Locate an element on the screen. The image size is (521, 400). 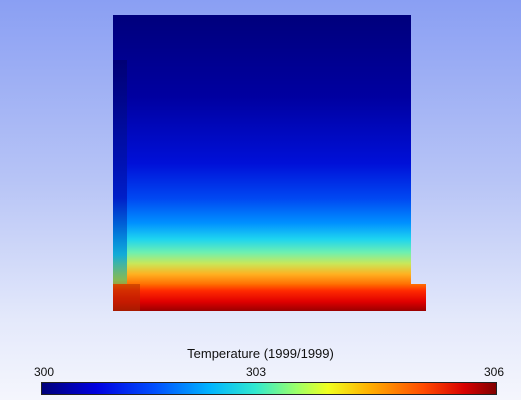
colorbar-title: Temperature (1999/1999) is located at coordinates (260, 353).